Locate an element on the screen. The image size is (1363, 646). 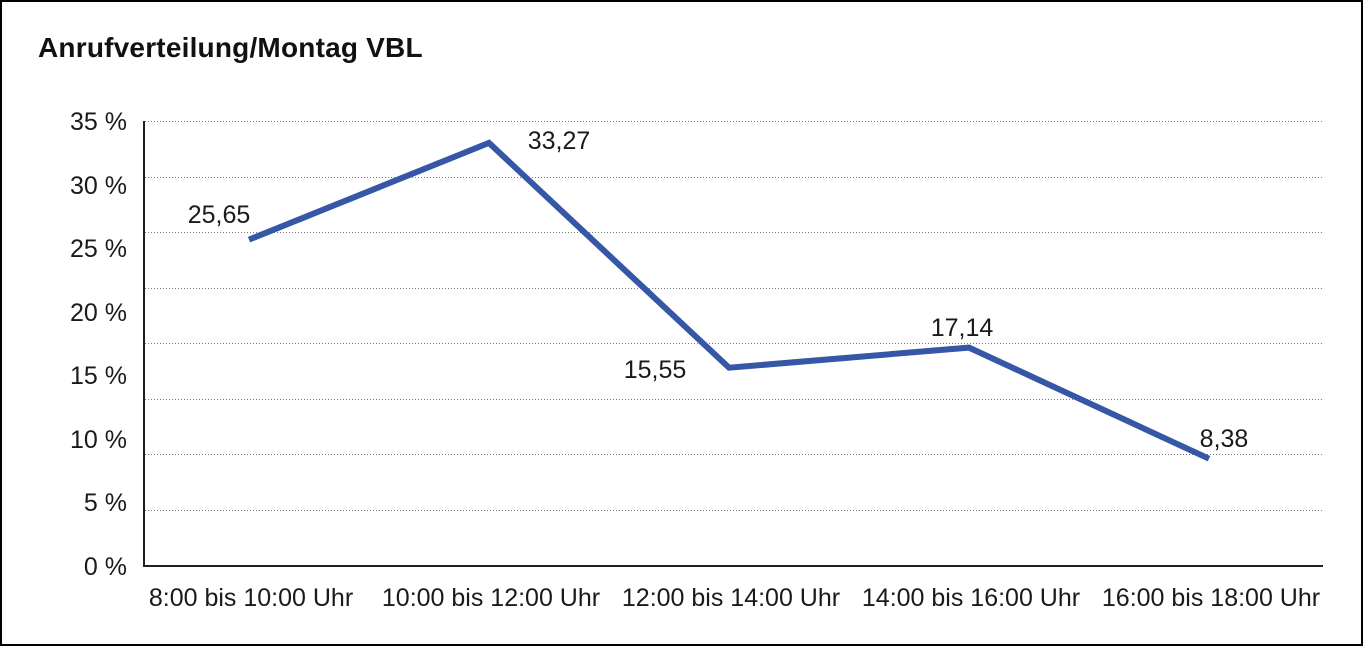
x-category-label: 8:00 bis 10:00 Uhr is located at coordinates (251, 598).